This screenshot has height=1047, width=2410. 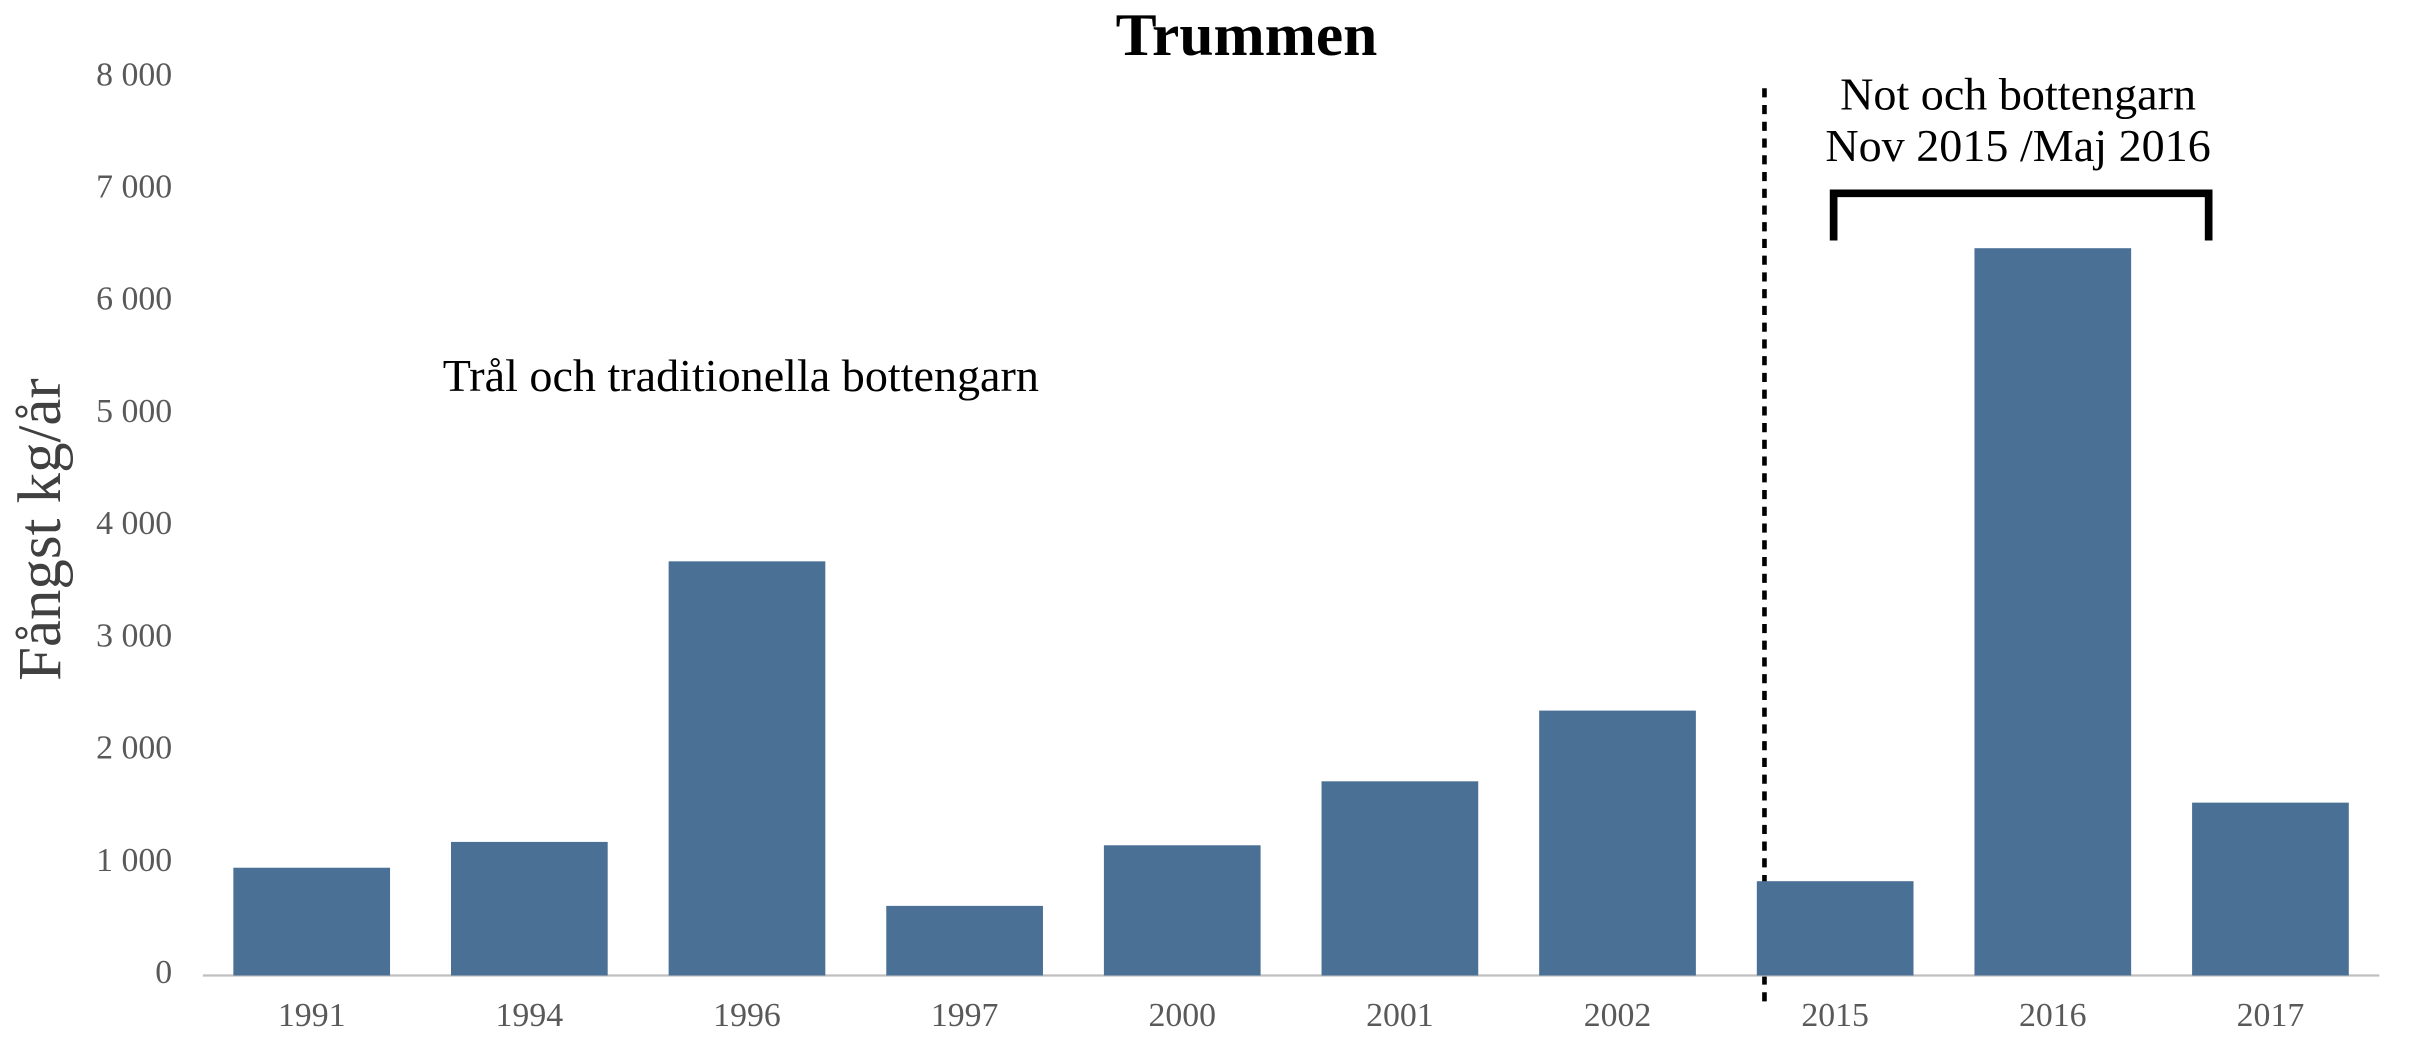 I want to click on y-tick-label: 2 000, so click(x=134, y=748).